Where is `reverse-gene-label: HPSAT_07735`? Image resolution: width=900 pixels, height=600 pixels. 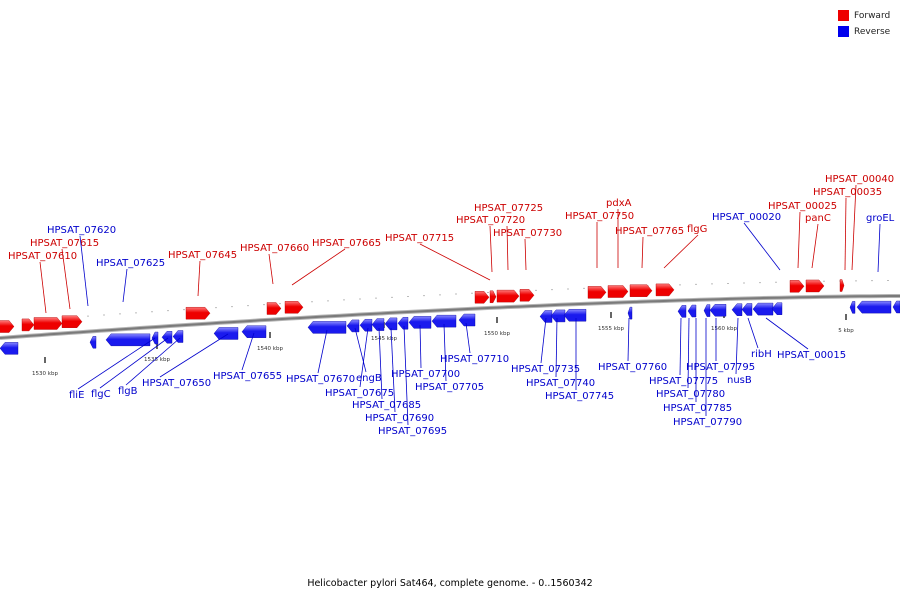 reverse-gene-label: HPSAT_07735 is located at coordinates (545, 369).